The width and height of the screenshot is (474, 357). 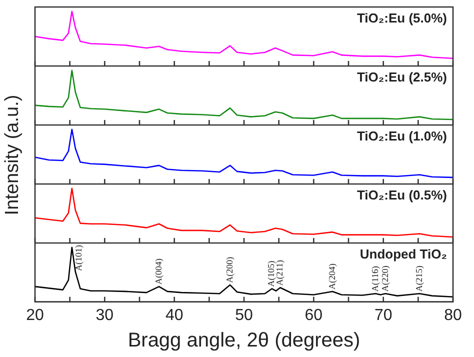 What do you see at coordinates (174, 315) in the screenshot?
I see `x-tick-label: 40` at bounding box center [174, 315].